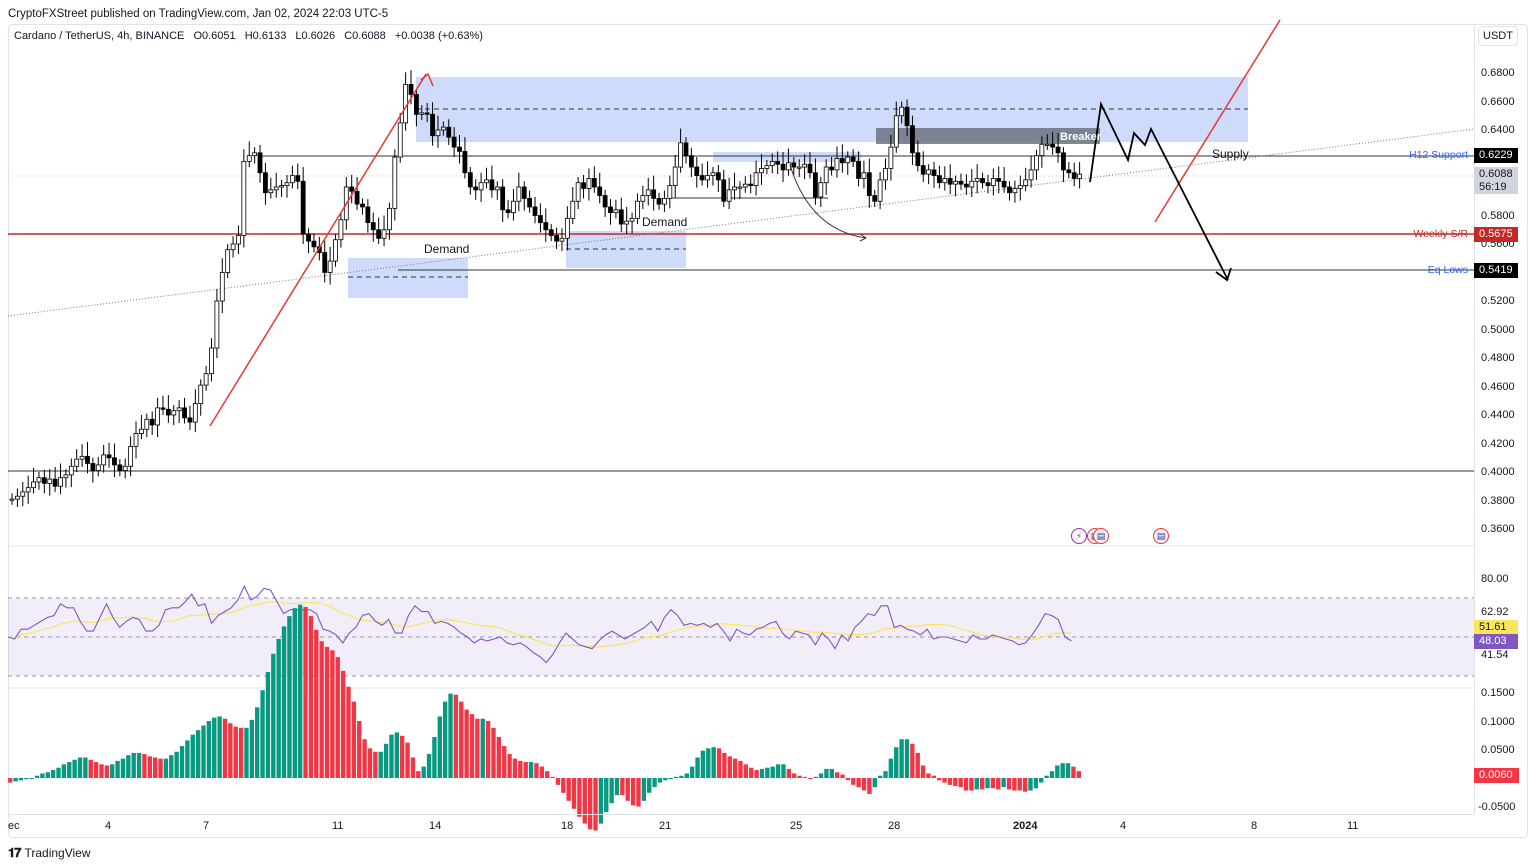  I want to click on ohlc-low: L0.6026, so click(315, 36).